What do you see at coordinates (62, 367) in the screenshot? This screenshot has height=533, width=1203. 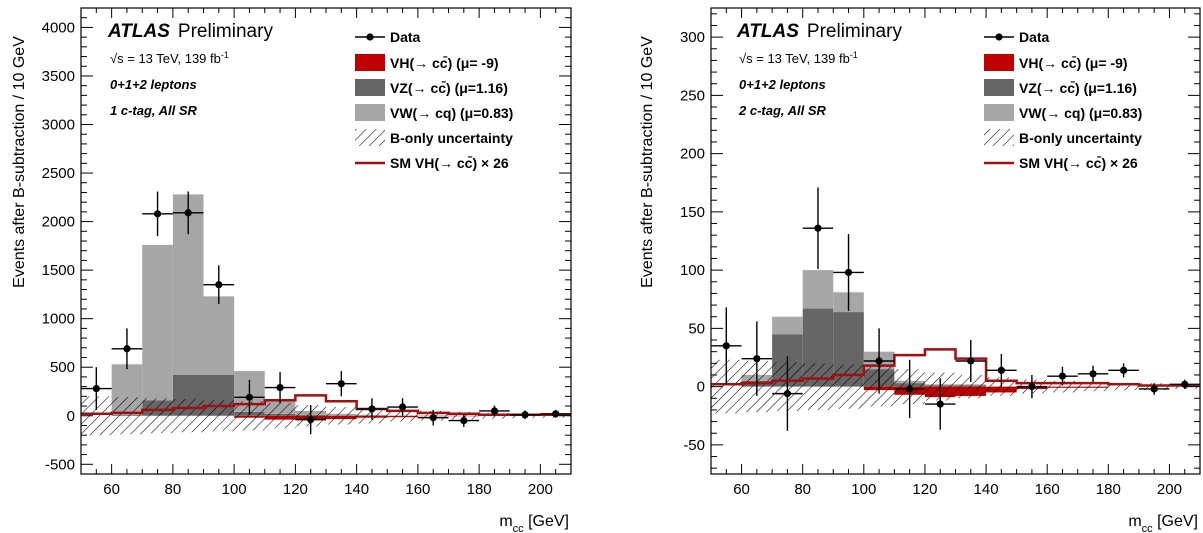 I see `y-tick-label: 500` at bounding box center [62, 367].